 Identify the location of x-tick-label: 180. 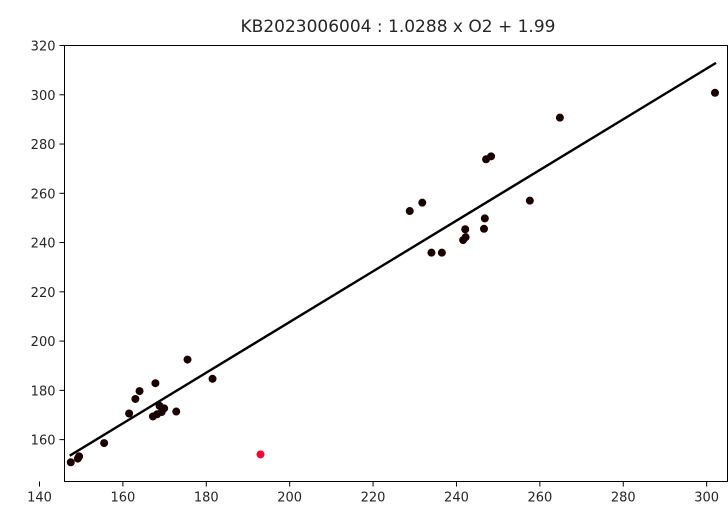
(206, 498).